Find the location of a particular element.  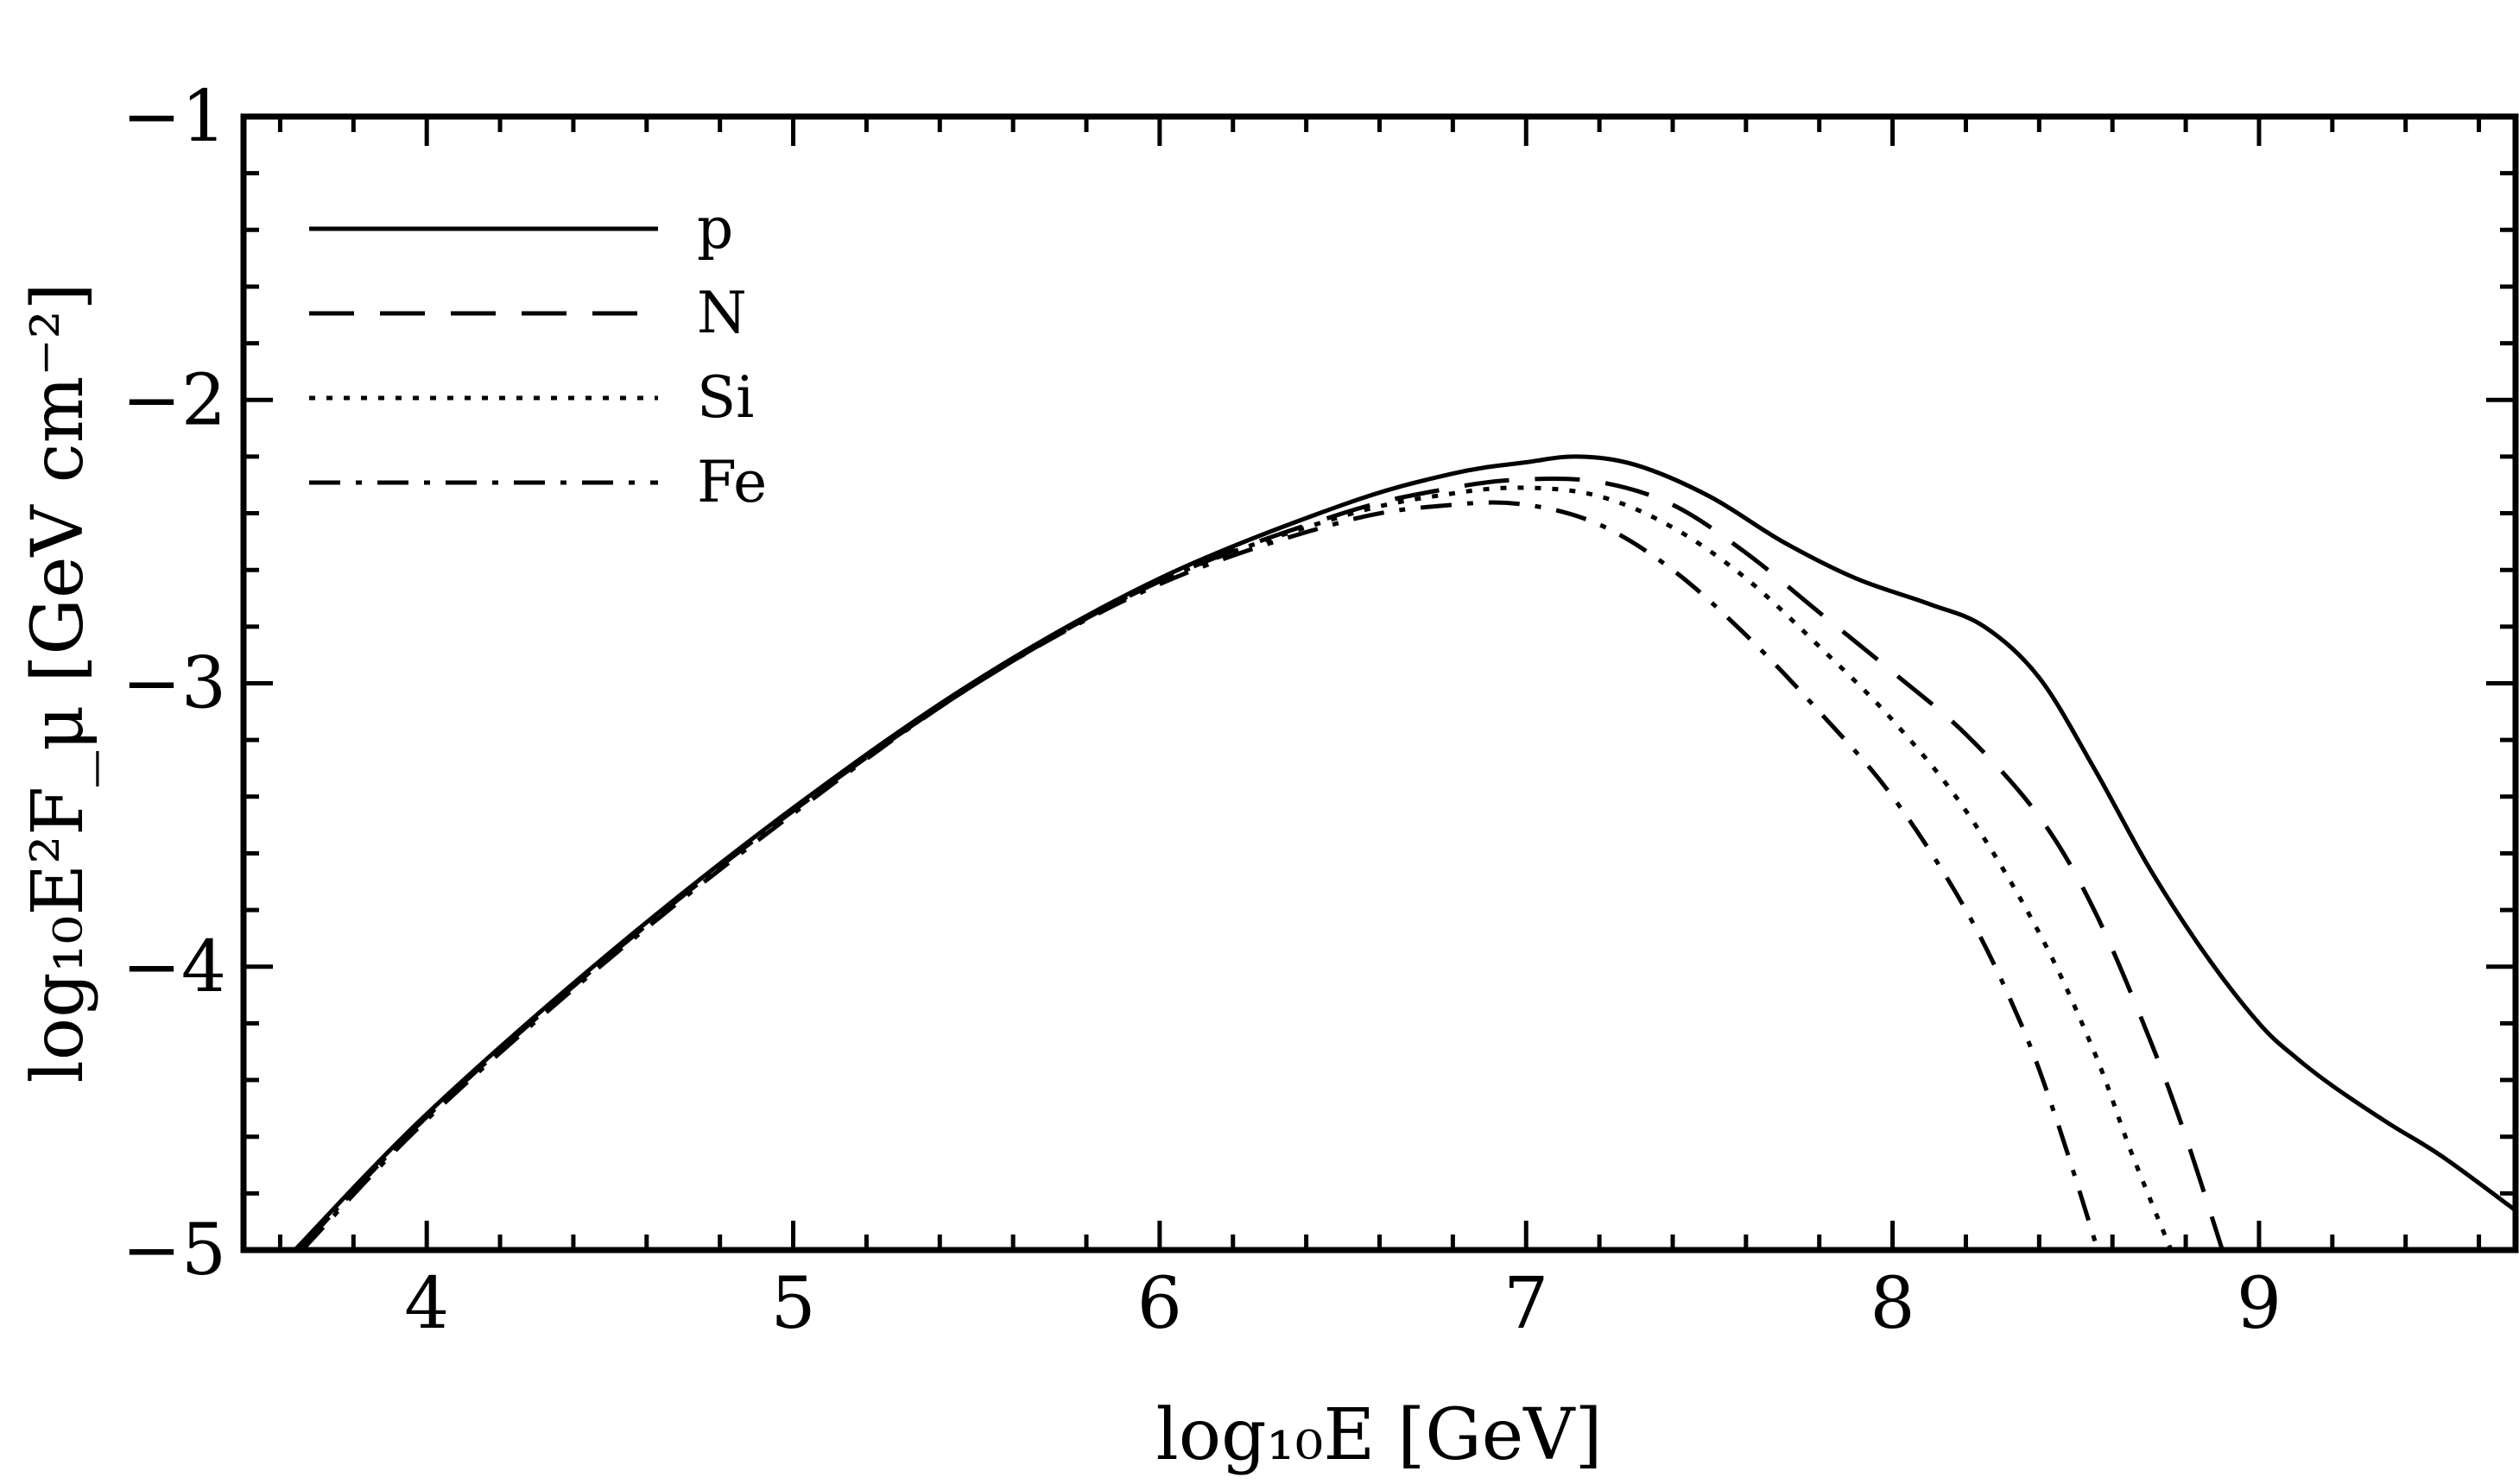

x-tick-label: 4 is located at coordinates (426, 1304).